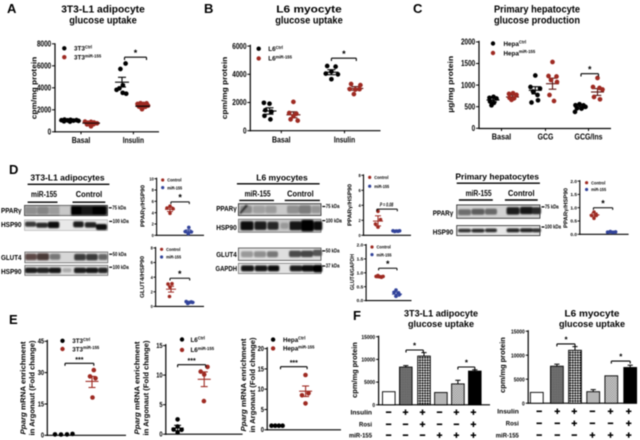 The height and width of the screenshot is (440, 640). What do you see at coordinates (261, 348) in the screenshot?
I see `svg-text: 20` at bounding box center [261, 348].